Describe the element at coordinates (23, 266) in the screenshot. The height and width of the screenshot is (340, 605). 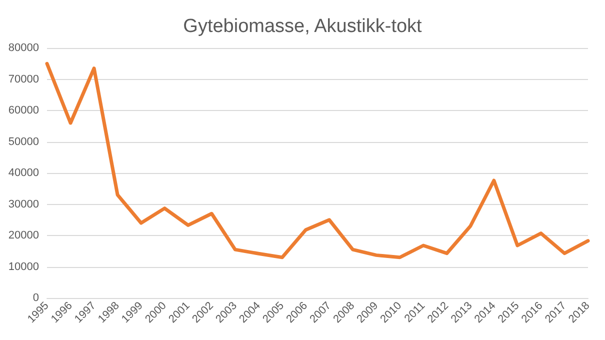
I see `y-tick-label: 10000` at that location.